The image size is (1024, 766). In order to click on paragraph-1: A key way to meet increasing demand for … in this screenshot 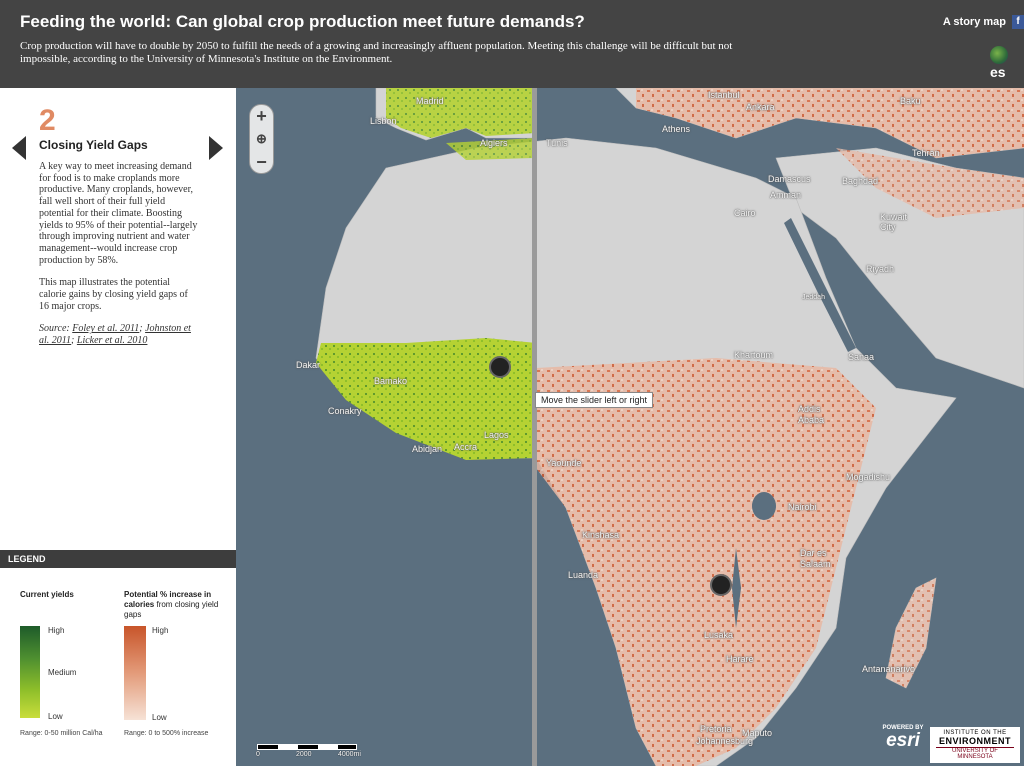, I will do `click(118, 213)`.